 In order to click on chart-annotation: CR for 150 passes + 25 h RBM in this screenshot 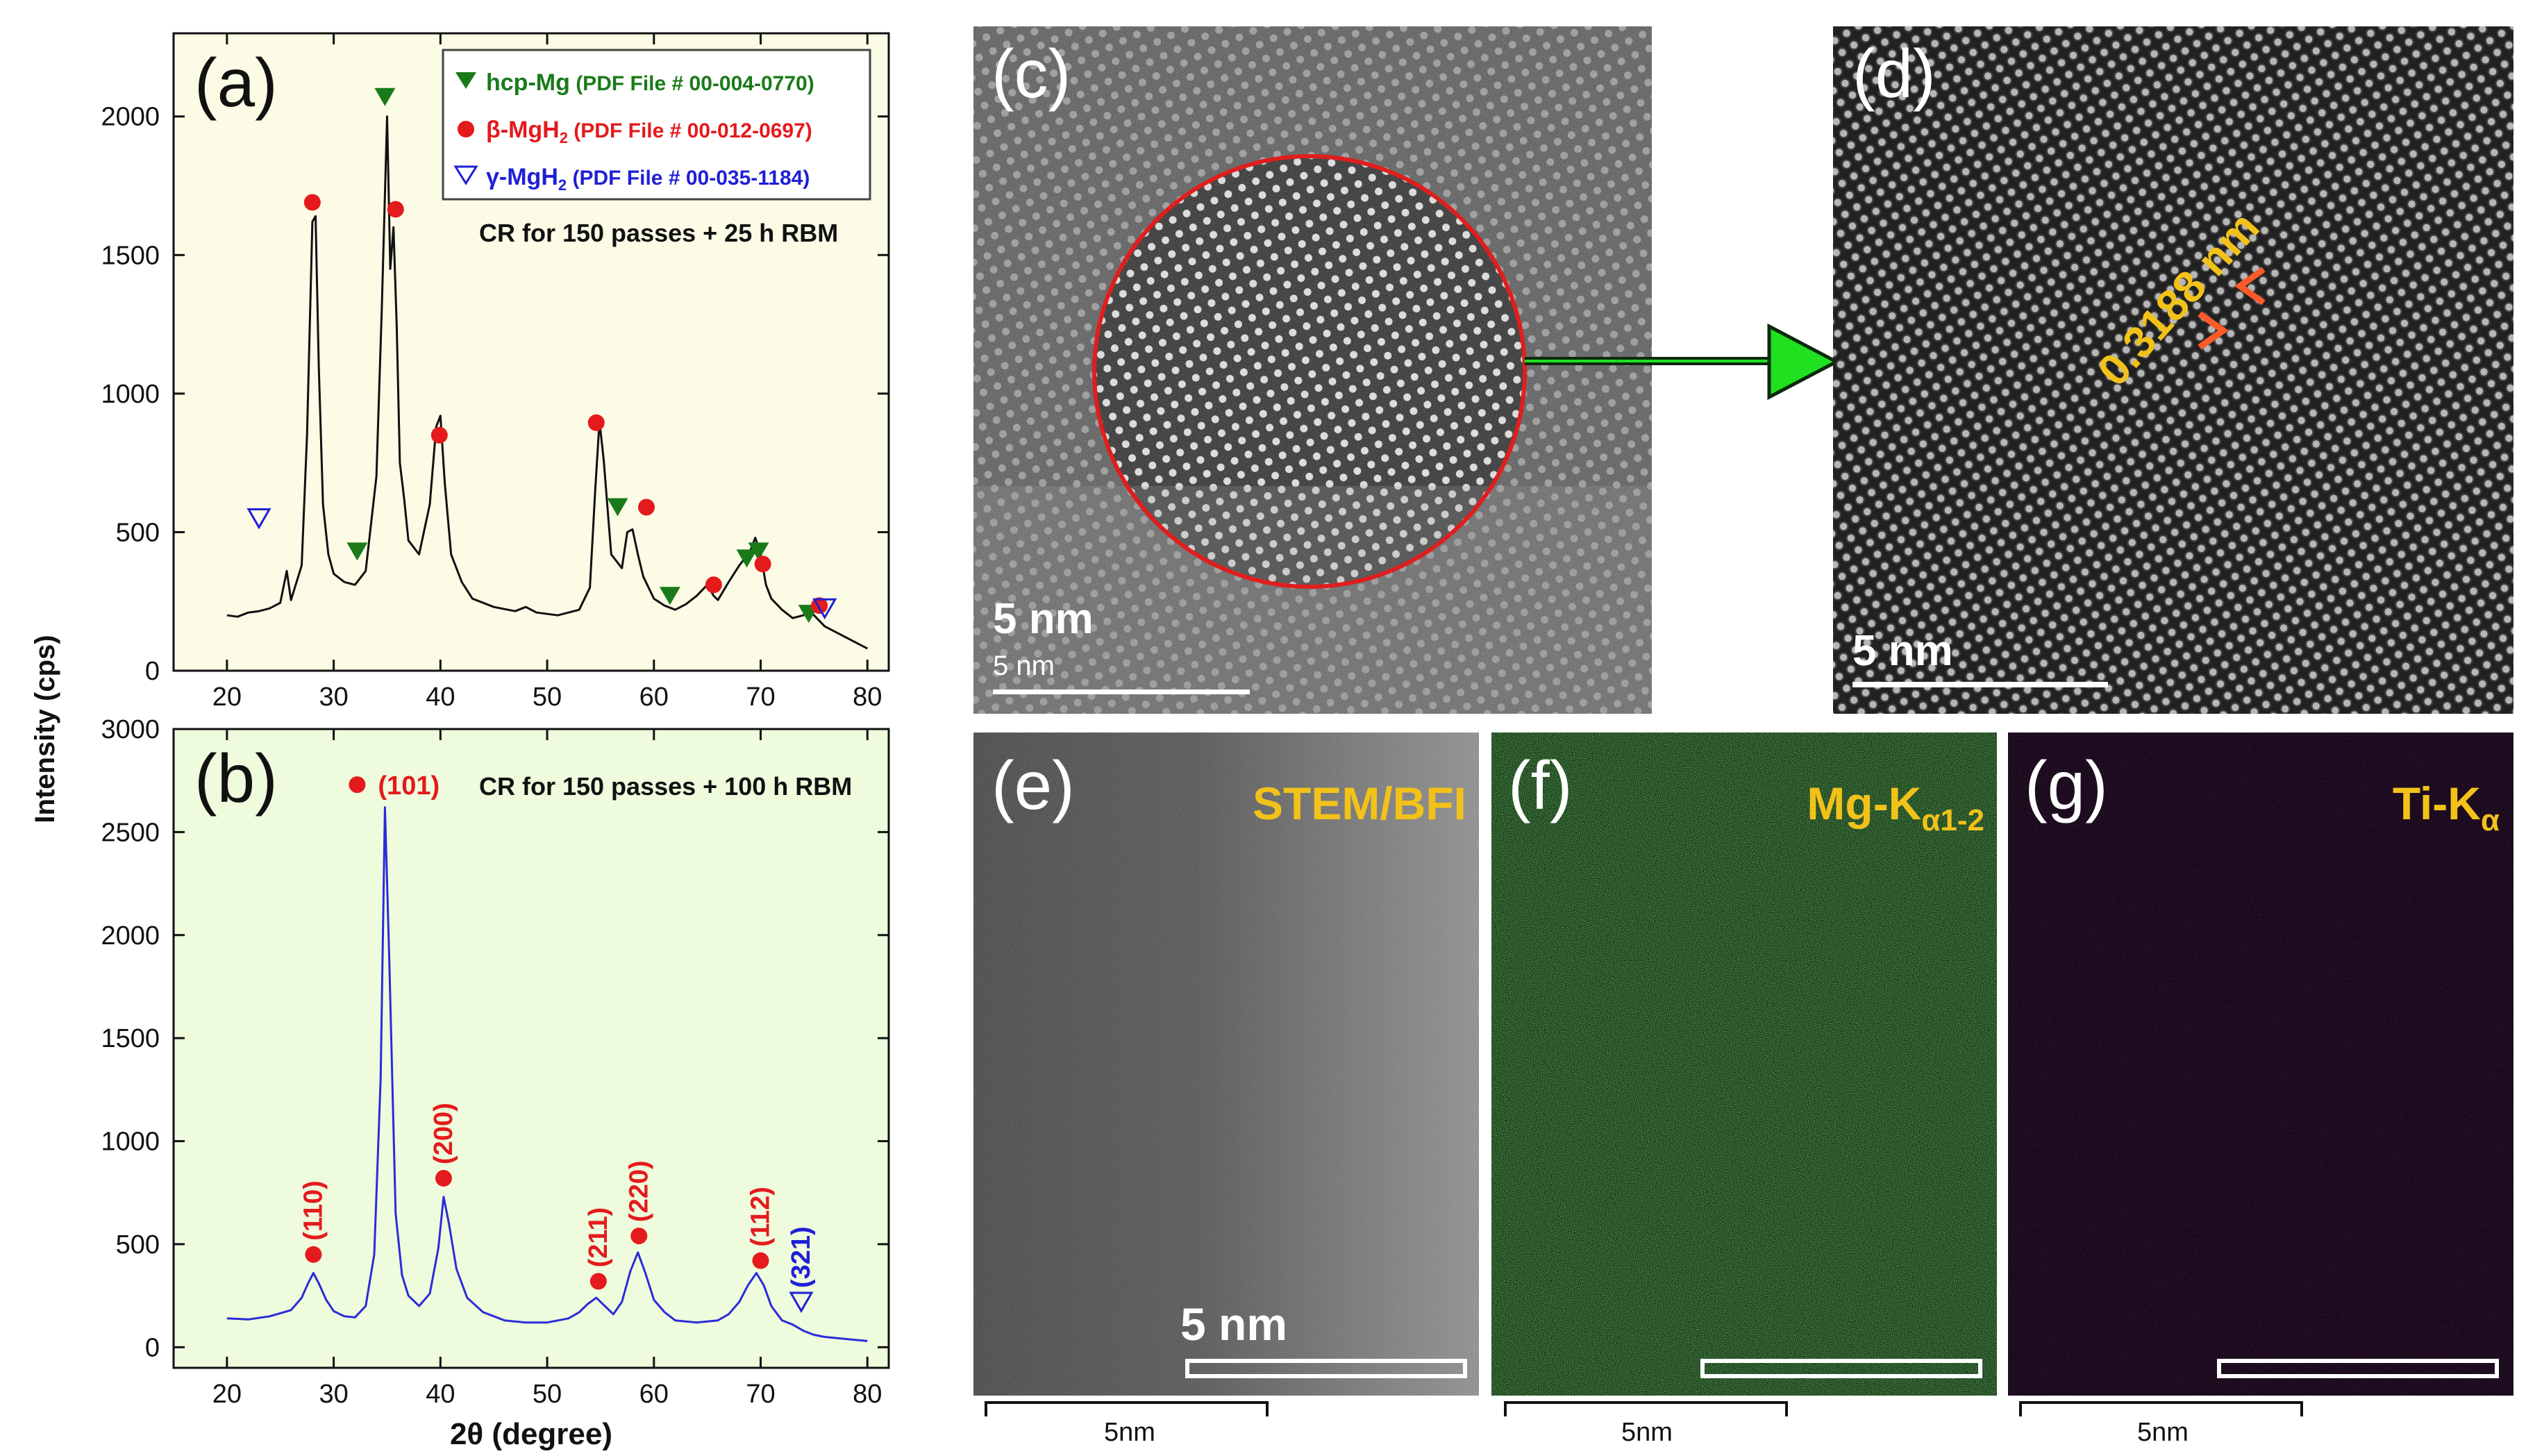, I will do `click(658, 233)`.